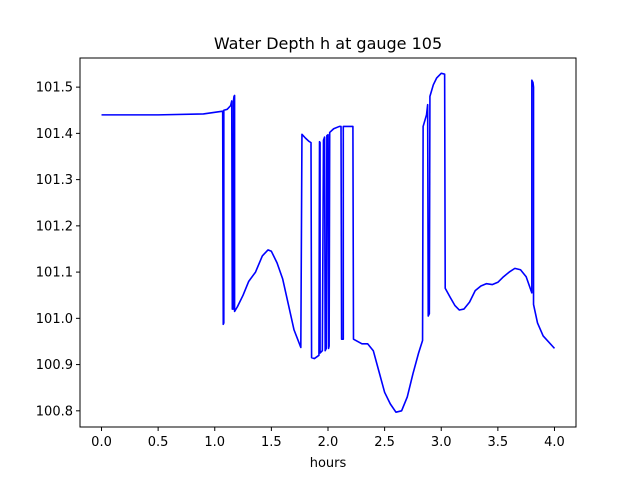 The image size is (640, 480). Describe the element at coordinates (158, 442) in the screenshot. I see `x-tick-label: 0.5` at that location.